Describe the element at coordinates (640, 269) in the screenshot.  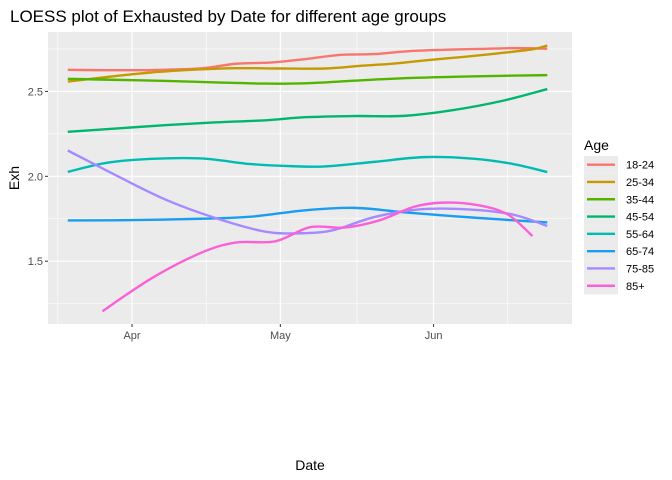
I see `legend-label-75-85: 75-85` at that location.